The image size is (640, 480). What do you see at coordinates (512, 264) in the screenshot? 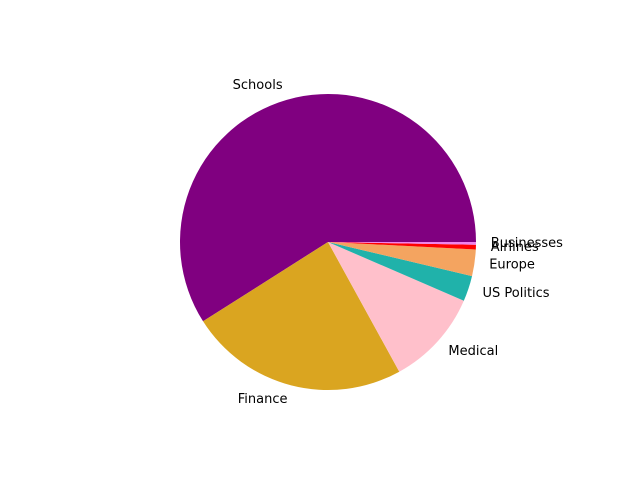
I see `pie-label-europe: Europe` at bounding box center [512, 264].